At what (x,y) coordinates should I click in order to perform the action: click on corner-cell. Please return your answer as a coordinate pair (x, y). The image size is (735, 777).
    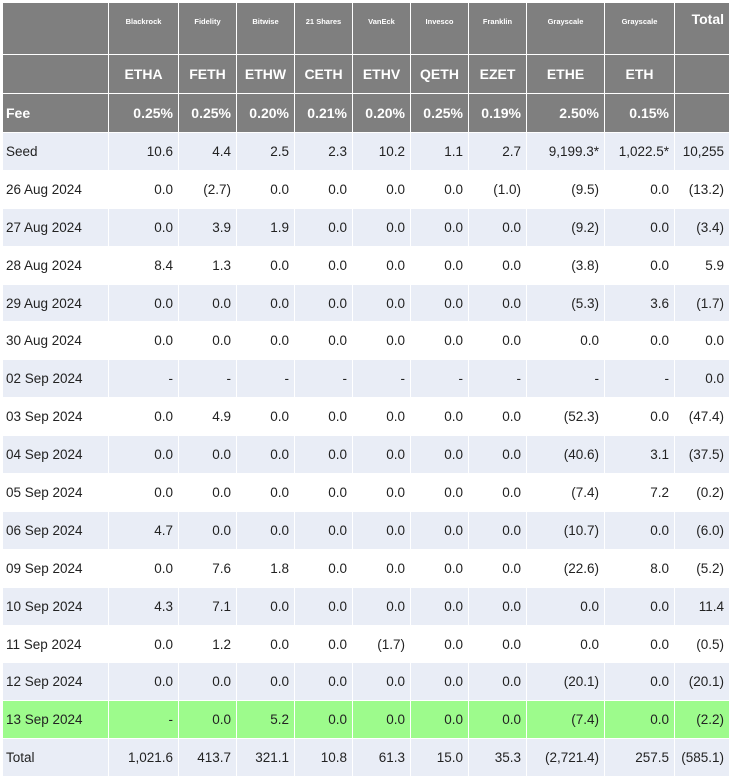
    Looking at the image, I should click on (55, 28).